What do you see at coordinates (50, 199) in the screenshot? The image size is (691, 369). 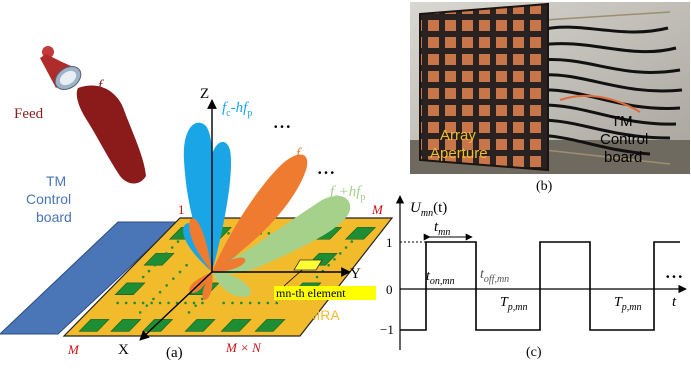 I see `control-board-label-a: TM Control board` at bounding box center [50, 199].